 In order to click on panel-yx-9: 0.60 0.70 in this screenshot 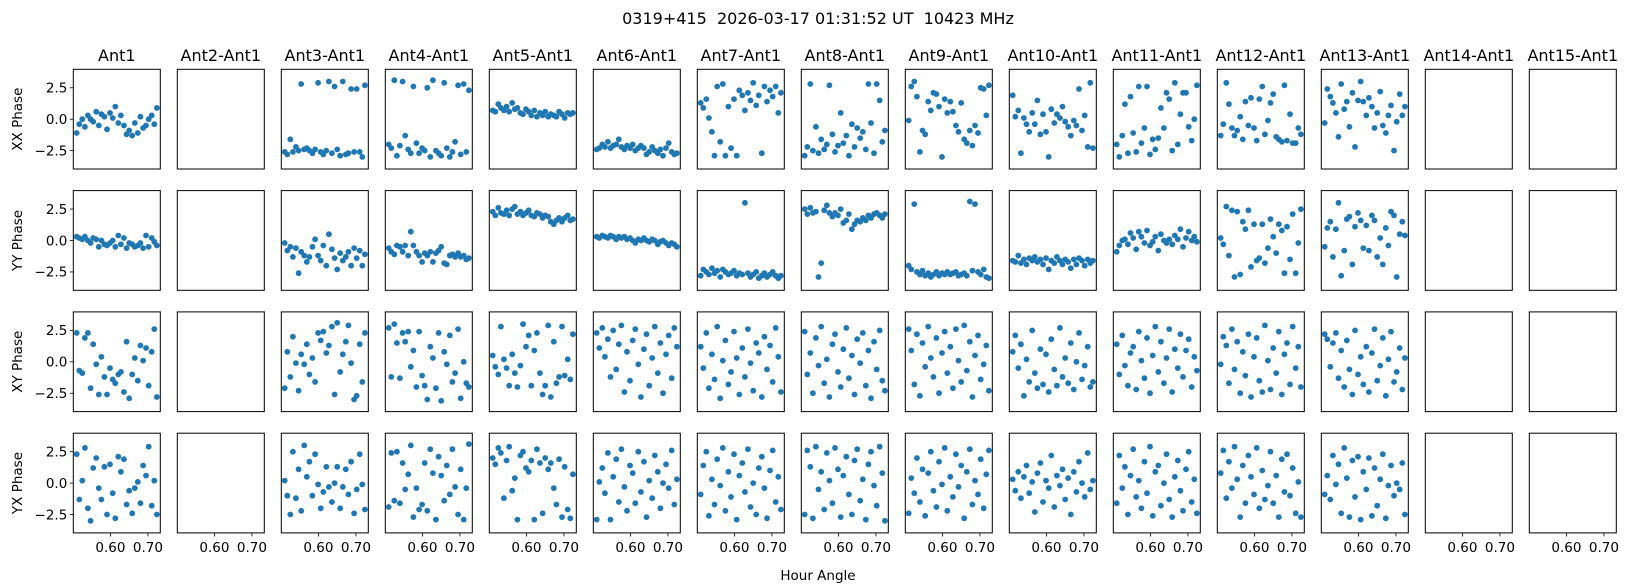, I will do `click(949, 494)`.